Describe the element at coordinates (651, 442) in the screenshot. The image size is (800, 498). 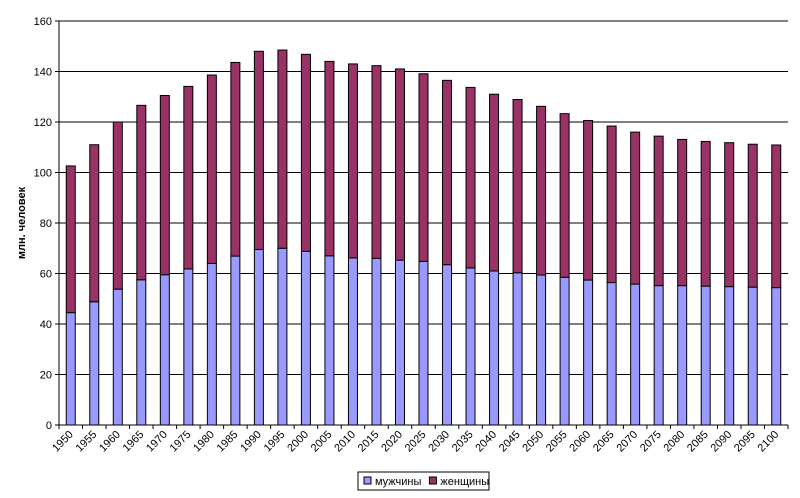
I see `x-tick-label: 2075` at that location.